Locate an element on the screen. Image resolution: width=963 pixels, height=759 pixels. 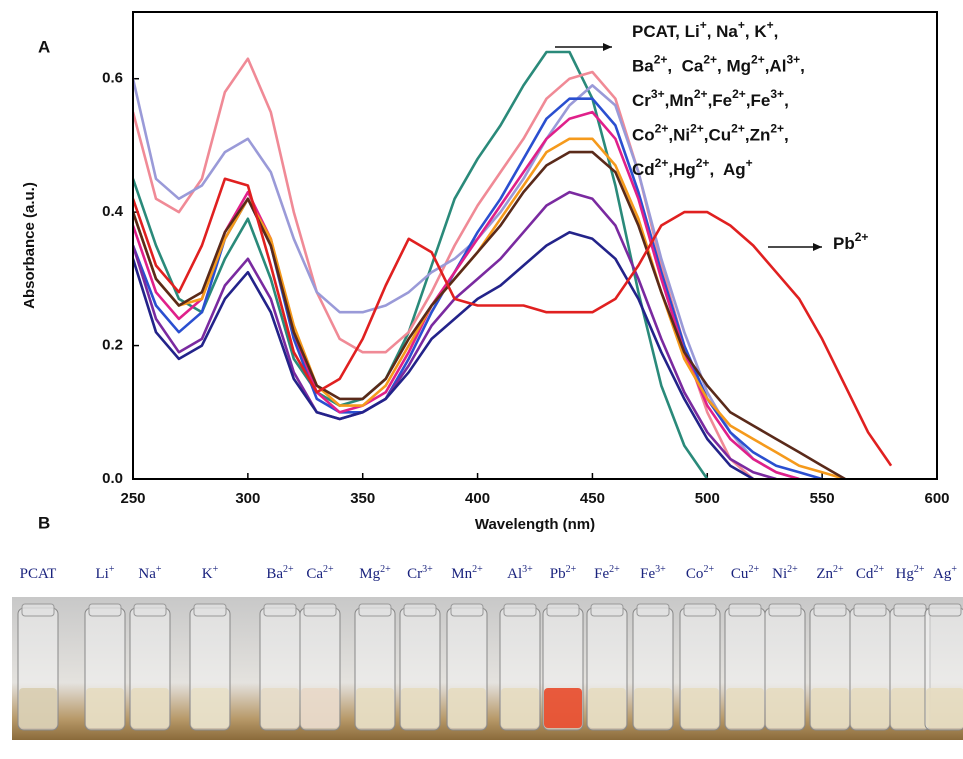
annotation-part: PCAT, Li is located at coordinates (666, 31).